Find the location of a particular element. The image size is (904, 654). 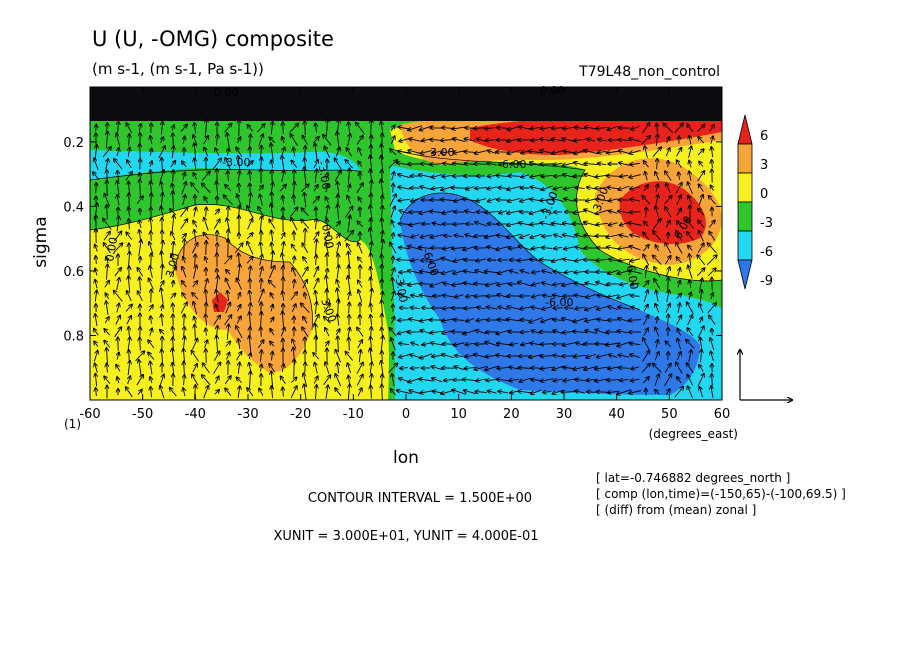

chart-subtitle: (m s-1, (m s-1, Pa s-1)) is located at coordinates (178, 69).